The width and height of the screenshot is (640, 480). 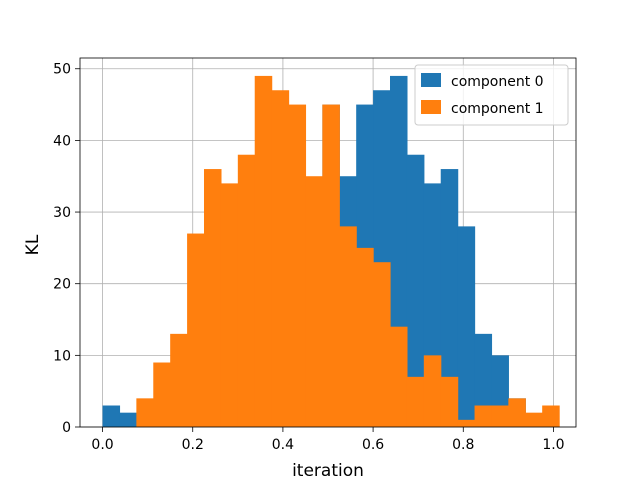 I want to click on x-axis-label: iteration, so click(x=328, y=470).